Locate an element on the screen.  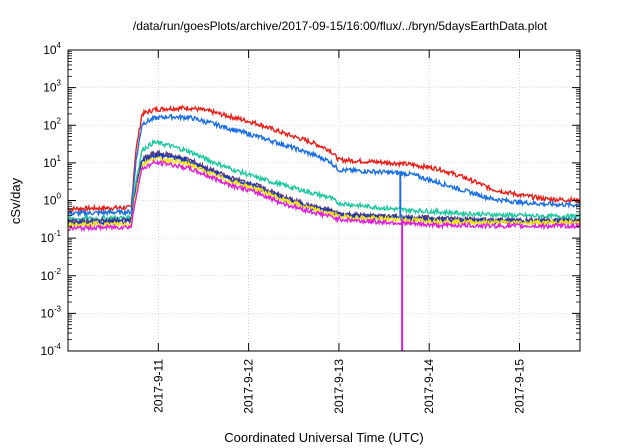
y-tick-exponent: 1 is located at coordinates (59, 158).